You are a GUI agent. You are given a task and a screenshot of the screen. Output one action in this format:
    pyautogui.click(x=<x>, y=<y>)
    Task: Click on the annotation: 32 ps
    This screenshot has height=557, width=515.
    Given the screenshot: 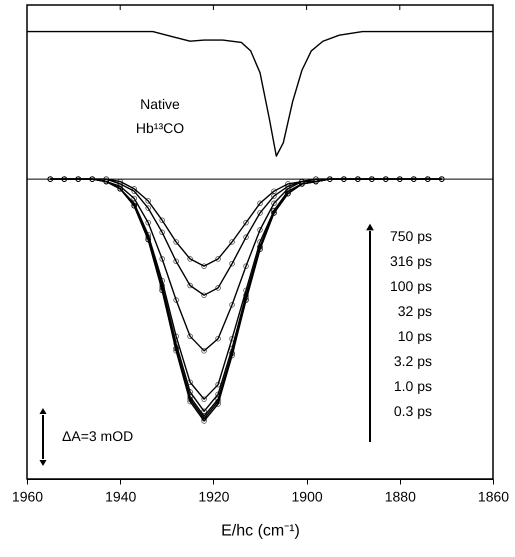 What is the action you would take?
    pyautogui.click(x=415, y=311)
    